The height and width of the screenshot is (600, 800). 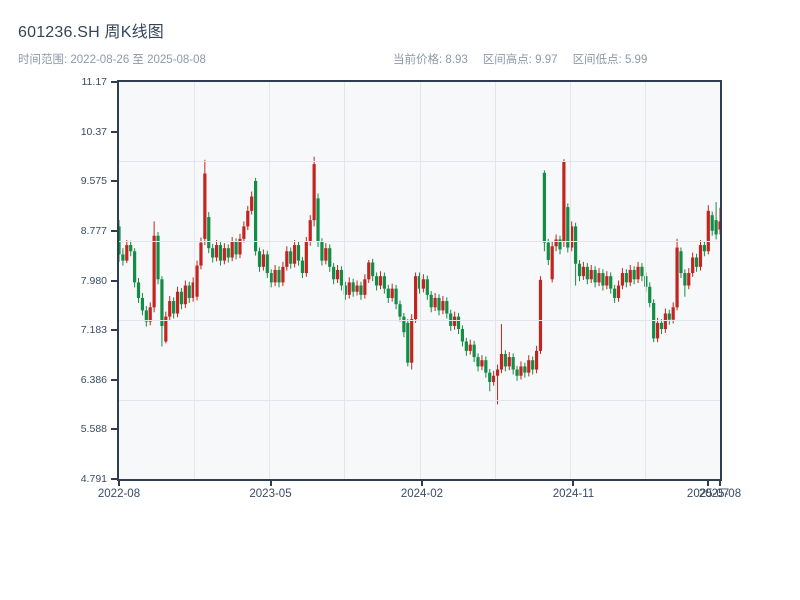 What do you see at coordinates (93, 429) in the screenshot?
I see `y-tick-label: 5.588` at bounding box center [93, 429].